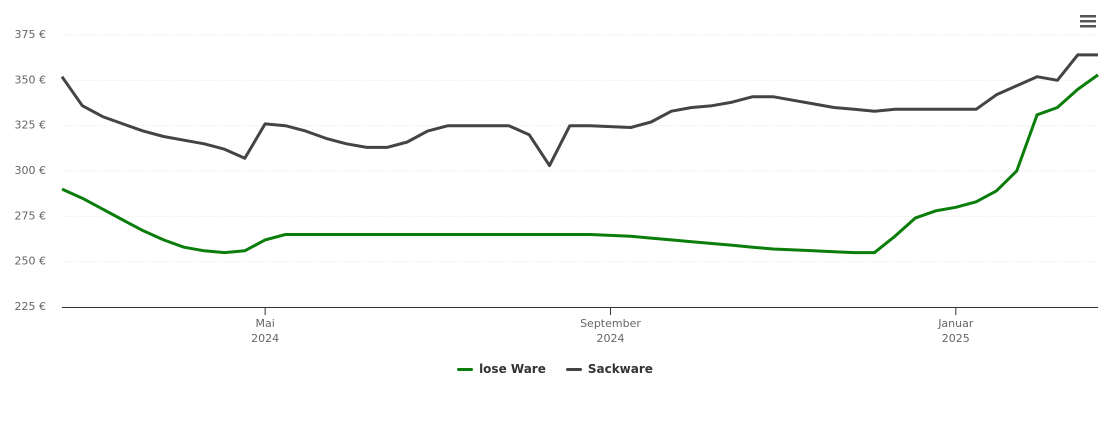 The width and height of the screenshot is (1110, 422). Describe the element at coordinates (956, 331) in the screenshot. I see `x-tick-label: Januar 2025` at that location.